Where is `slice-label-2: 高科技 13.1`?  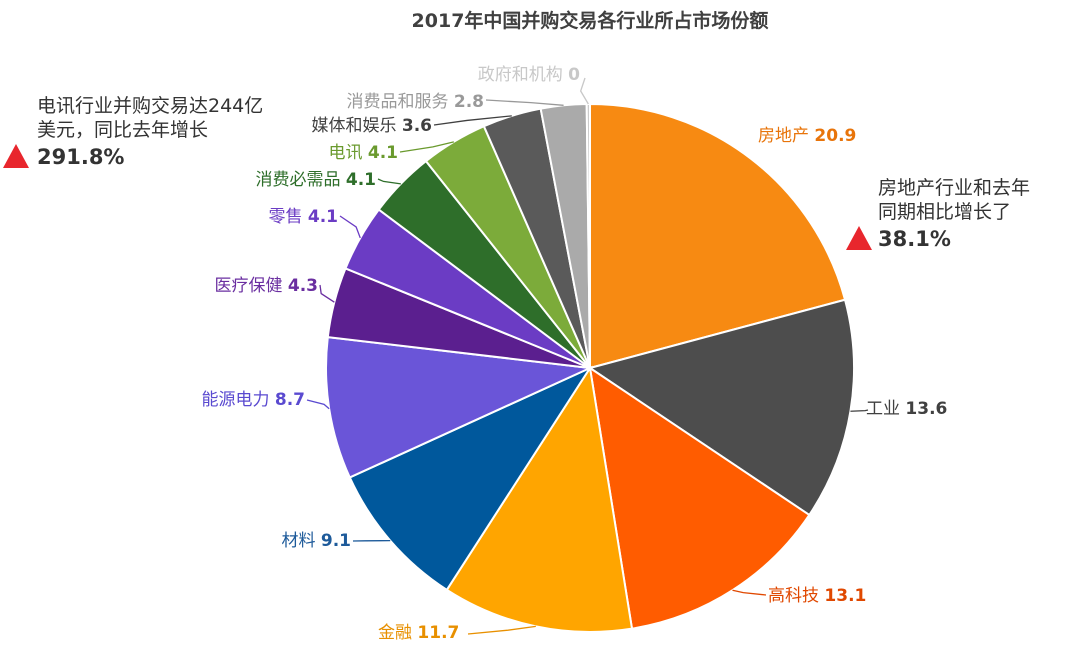
slice-label-2: 高科技 13.1 is located at coordinates (817, 596).